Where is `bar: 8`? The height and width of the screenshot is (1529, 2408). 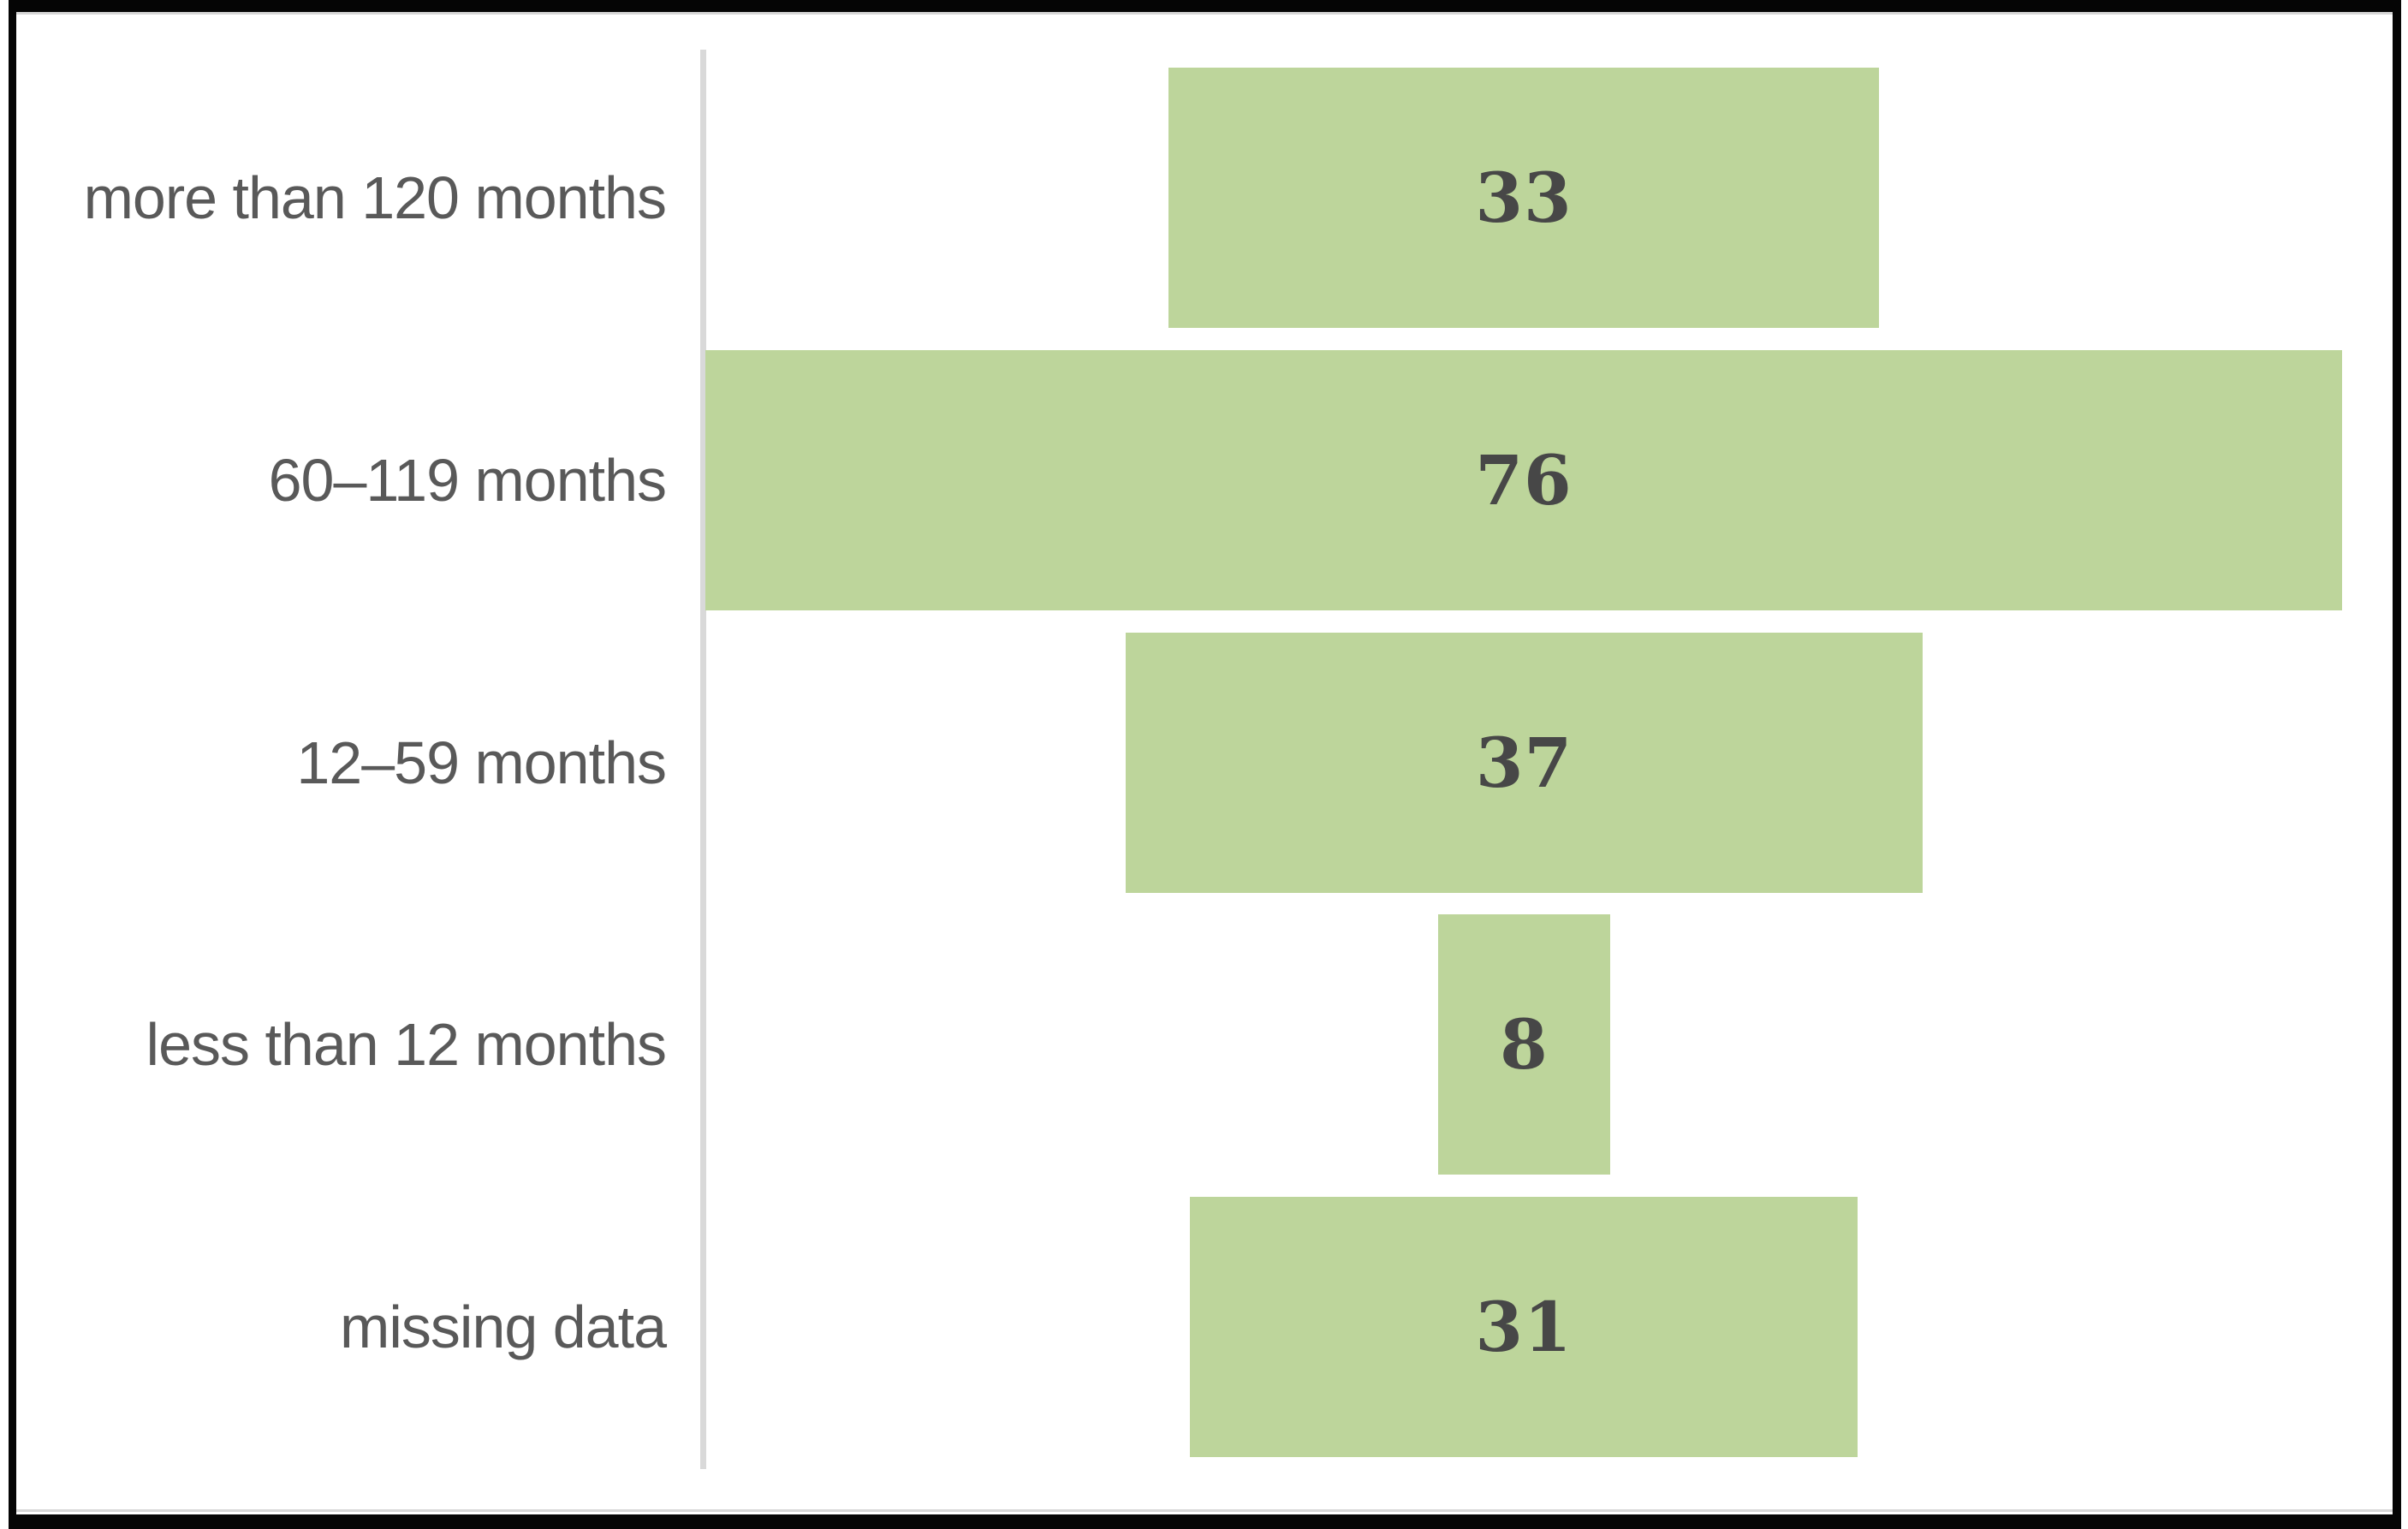
bar: 8 is located at coordinates (1524, 1044).